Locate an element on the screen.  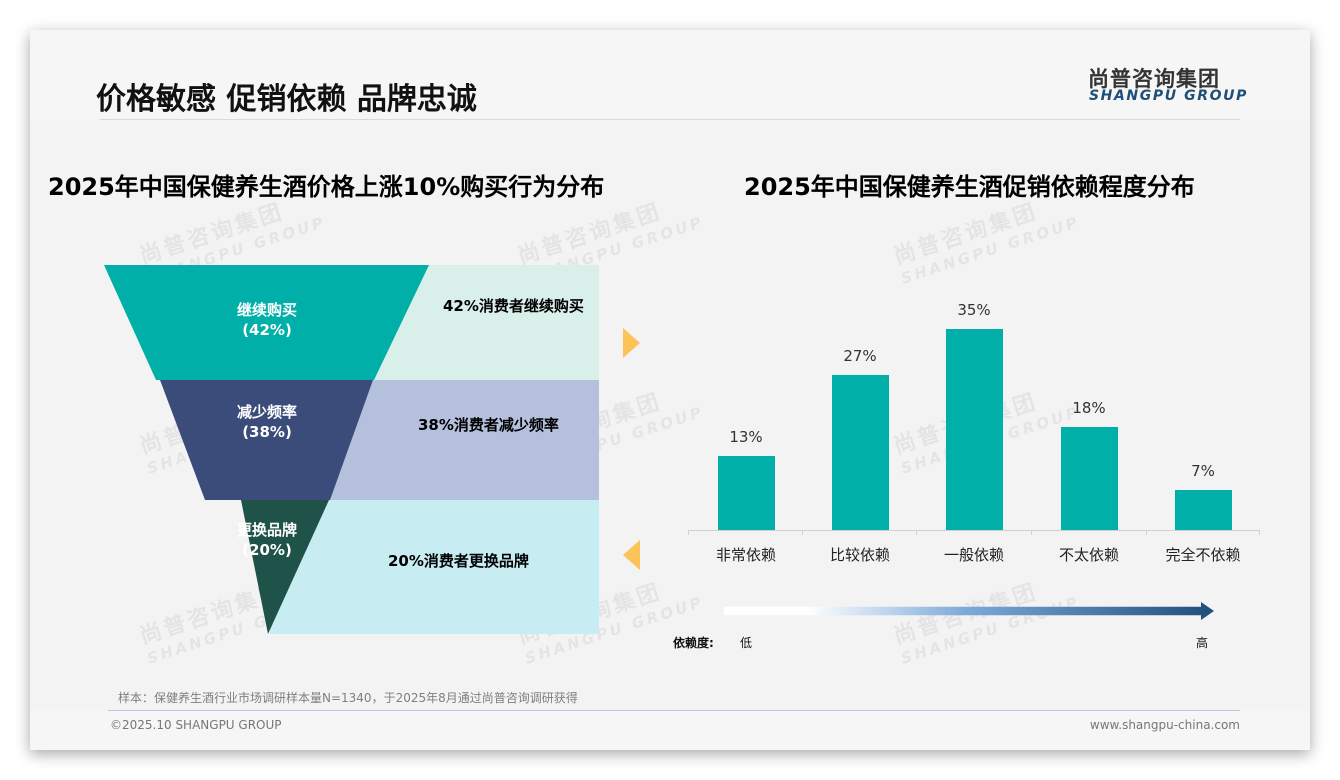
x-axis is located at coordinates (974, 530).